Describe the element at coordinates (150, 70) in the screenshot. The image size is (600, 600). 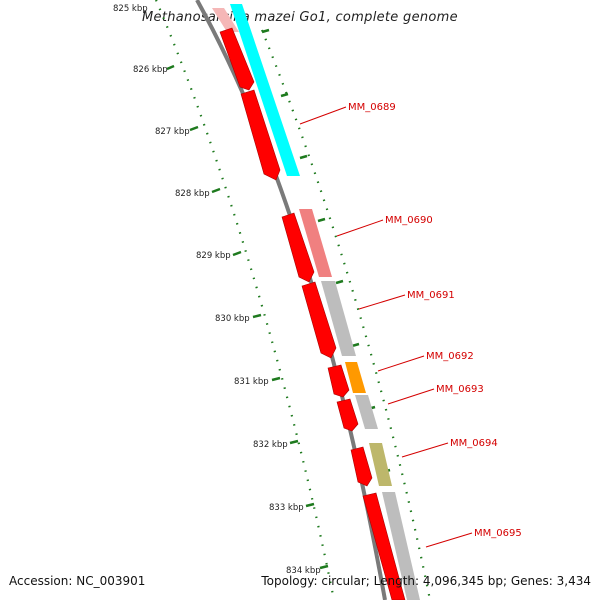
I see `tick-label: 826 kbp` at that location.